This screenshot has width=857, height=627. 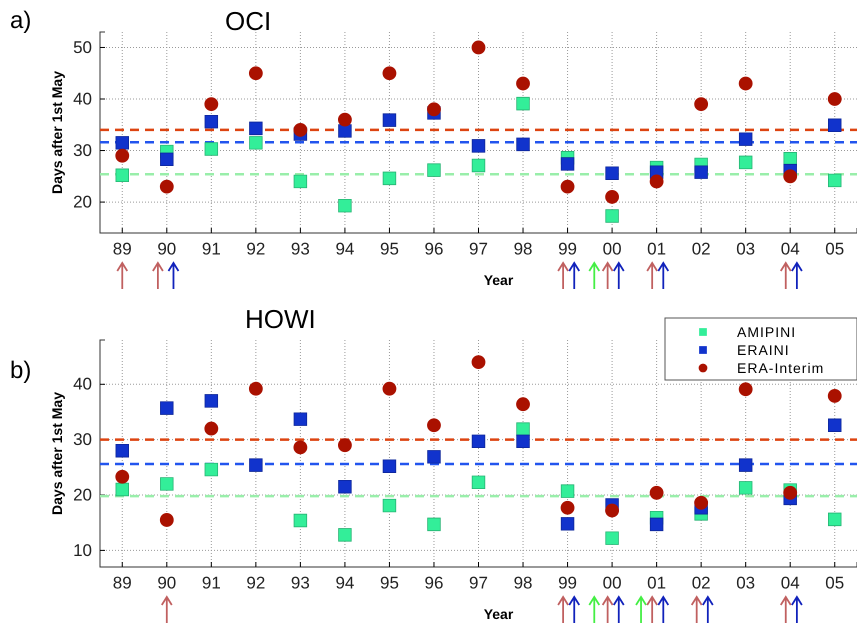 I want to click on x-tick-label: 93, so click(x=300, y=249).